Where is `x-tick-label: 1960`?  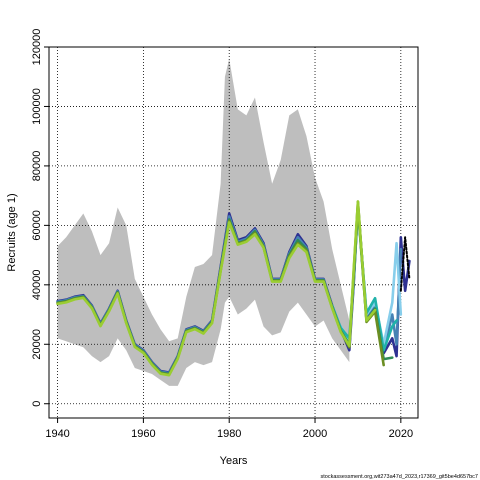 x-tick-label: 1960 is located at coordinates (143, 434).